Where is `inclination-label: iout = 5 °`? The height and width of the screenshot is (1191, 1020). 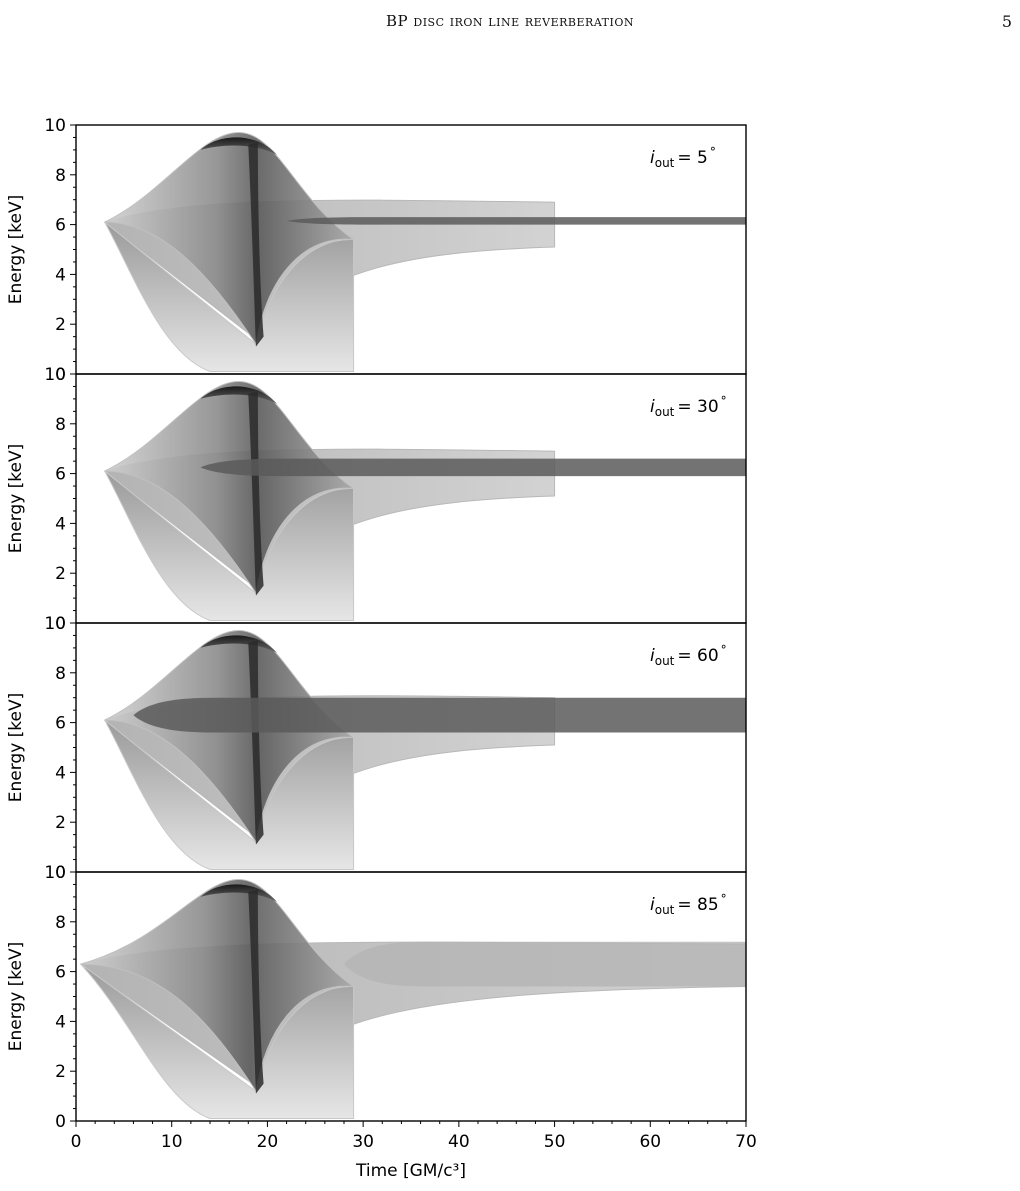 inclination-label: iout = 5 ° is located at coordinates (683, 157).